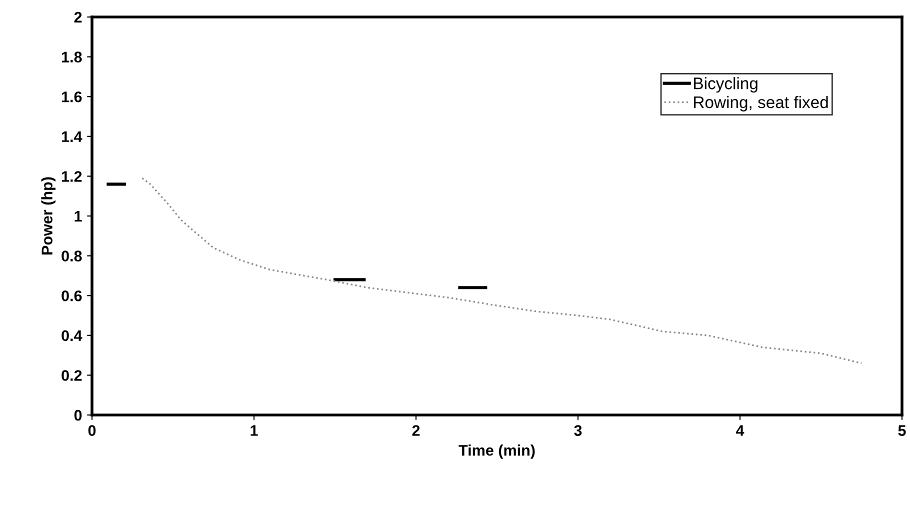 This screenshot has height=515, width=910. Describe the element at coordinates (72, 136) in the screenshot. I see `y-tick-label: 1.4` at that location.